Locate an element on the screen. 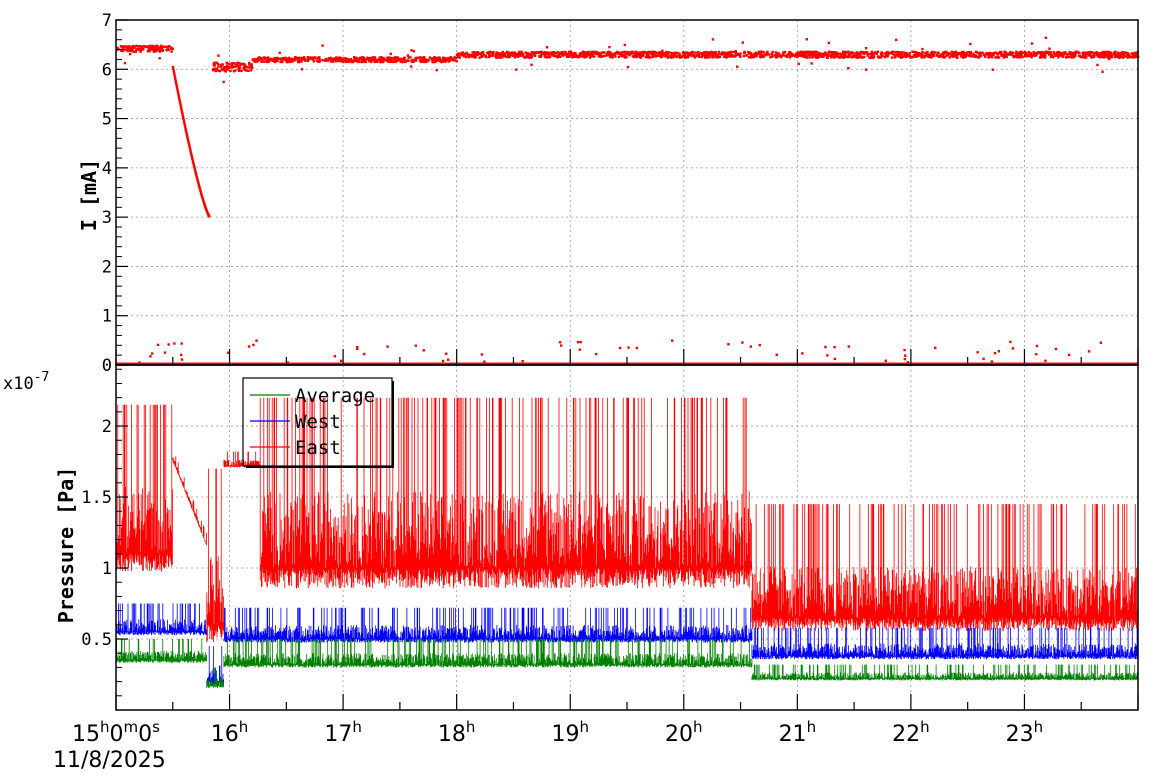  pressure-y-ticks: 0.5 1 1.5 2 is located at coordinates (104, 532).